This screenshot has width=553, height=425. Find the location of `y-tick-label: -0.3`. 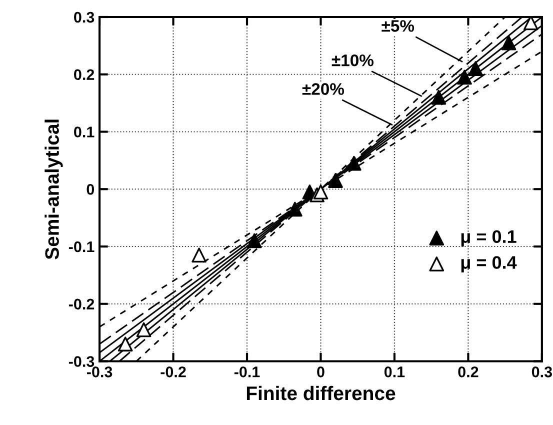

y-tick-label: -0.3 is located at coordinates (81, 361).